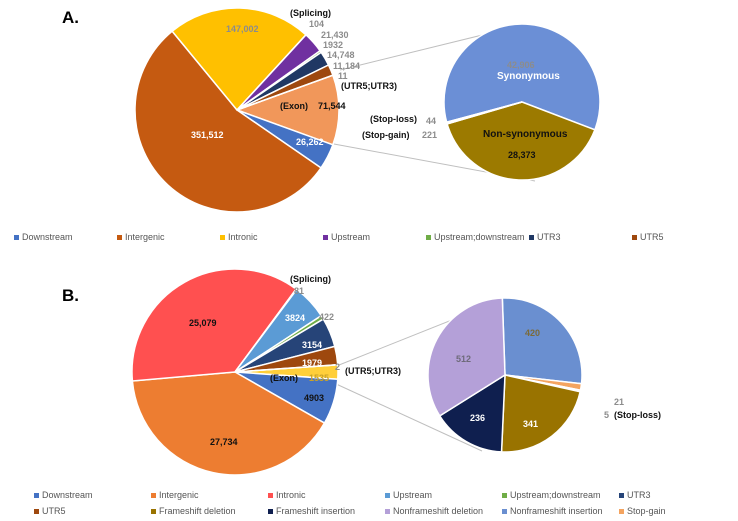 The height and width of the screenshot is (521, 738). What do you see at coordinates (430, 135) in the screenshot?
I see `label-stop-gain-a: 221` at bounding box center [430, 135].